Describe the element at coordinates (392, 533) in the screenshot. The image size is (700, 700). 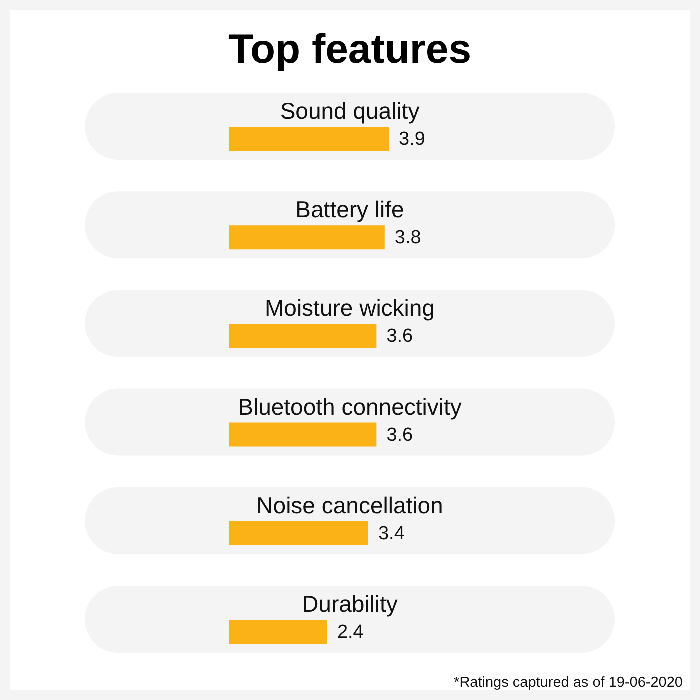
I see `data-label: 3.4` at that location.